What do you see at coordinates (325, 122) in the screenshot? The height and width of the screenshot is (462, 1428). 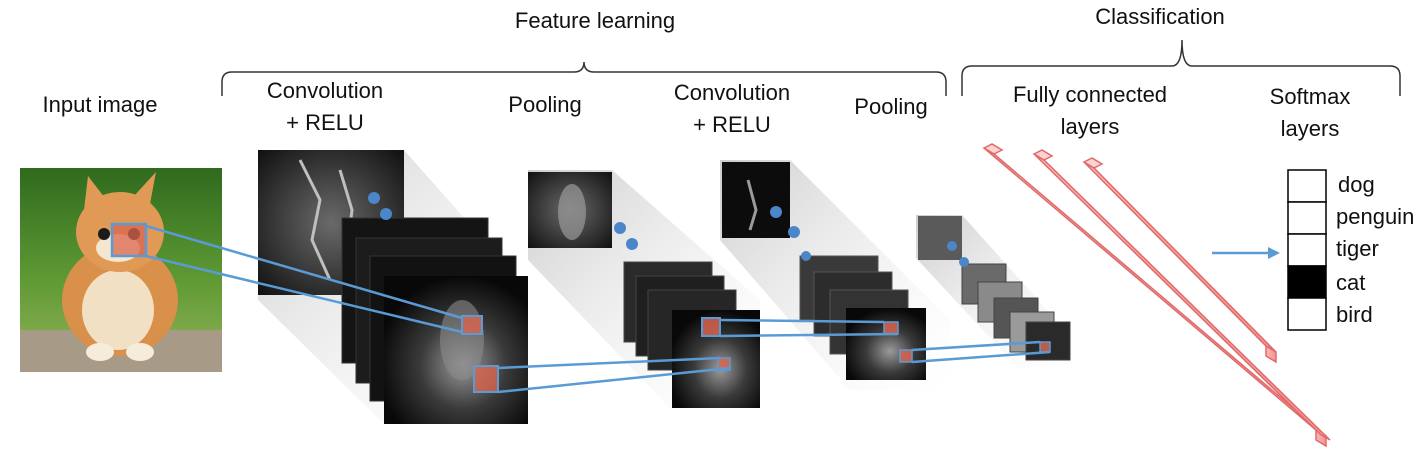 I see `conv1-label-line2: + RELU` at bounding box center [325, 122].